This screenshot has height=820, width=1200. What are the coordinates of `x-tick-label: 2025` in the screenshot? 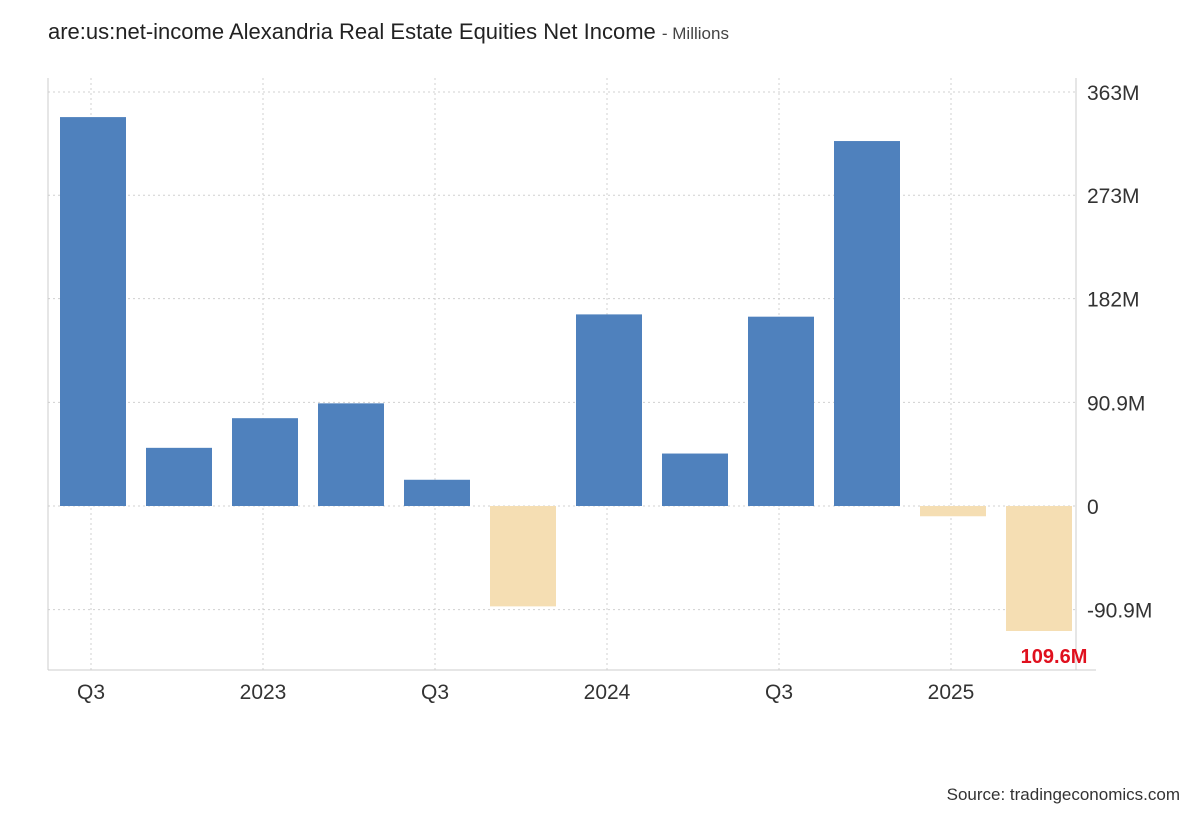 It's located at (951, 692).